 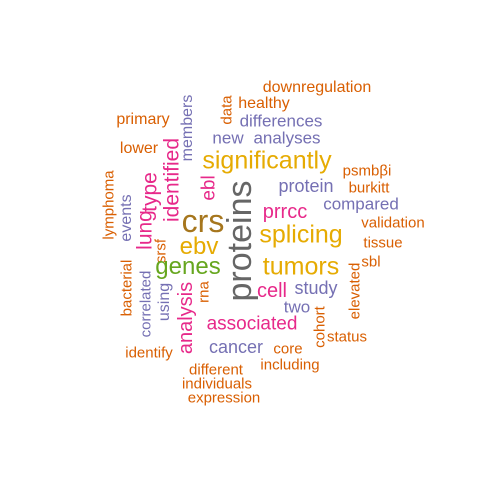 I want to click on word-ebl: ebl, so click(x=209, y=188).